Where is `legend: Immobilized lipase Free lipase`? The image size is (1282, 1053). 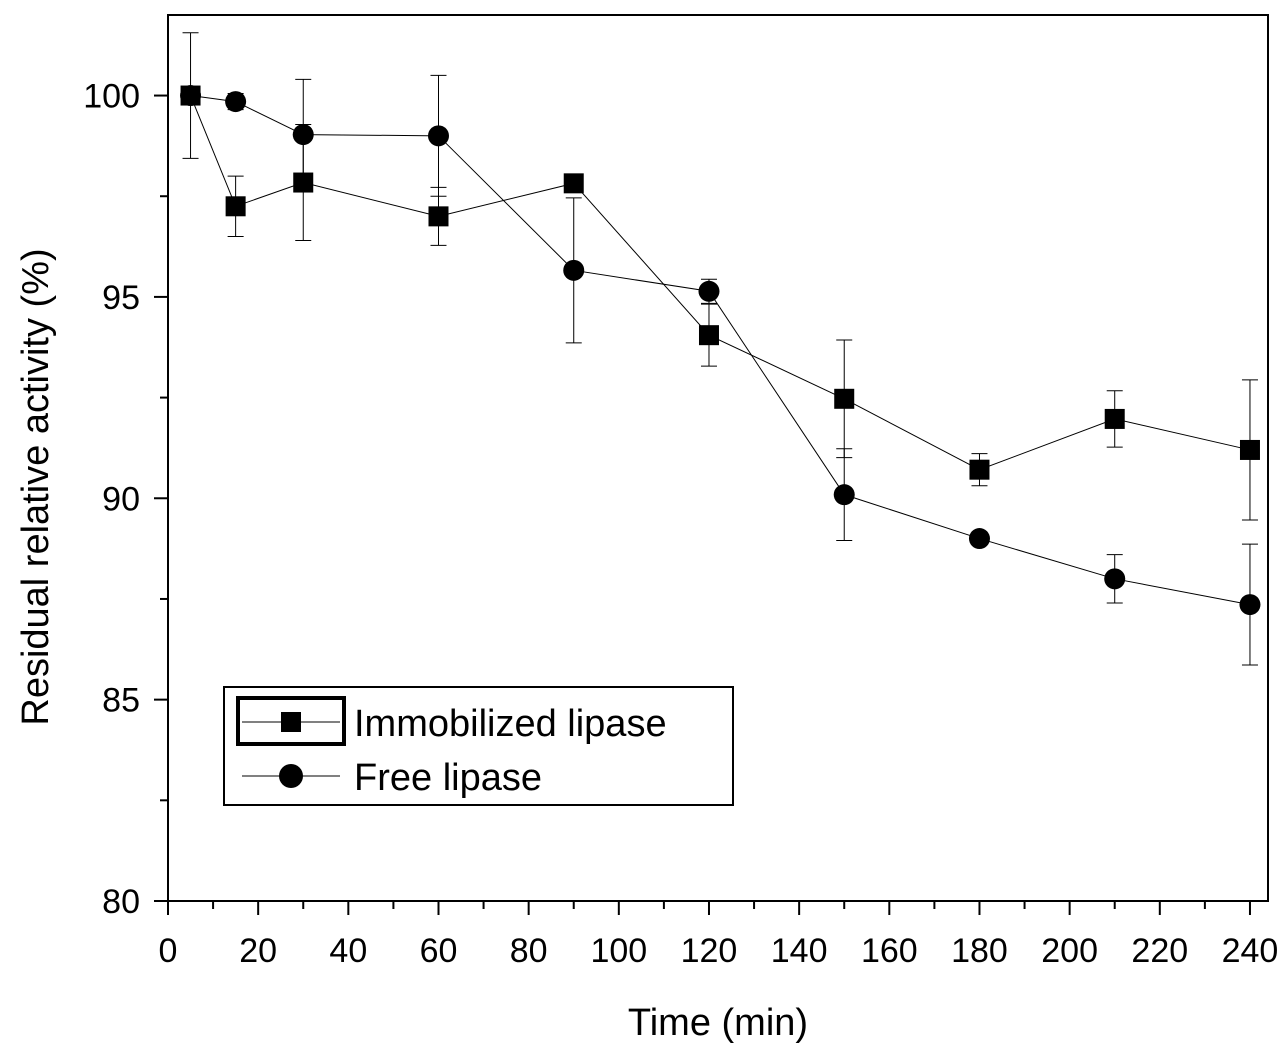
legend: Immobilized lipase Free lipase is located at coordinates (478, 746).